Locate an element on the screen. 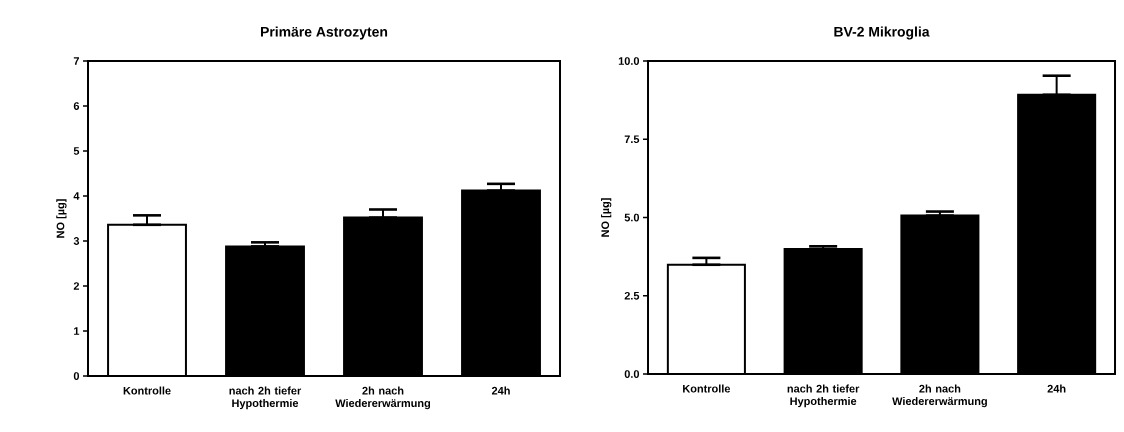 This screenshot has height=432, width=1124. y-tick-label: 5.0 is located at coordinates (632, 217).